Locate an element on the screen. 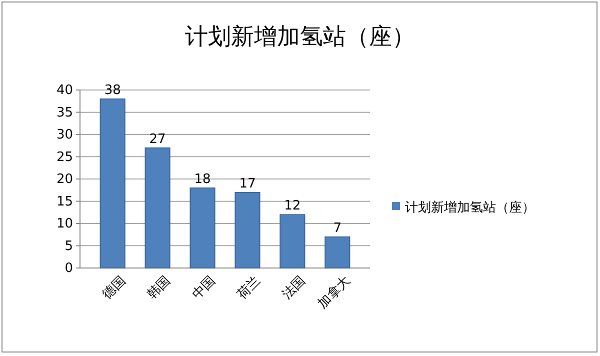 The width and height of the screenshot is (600, 356). data-label: 27 is located at coordinates (157, 139).